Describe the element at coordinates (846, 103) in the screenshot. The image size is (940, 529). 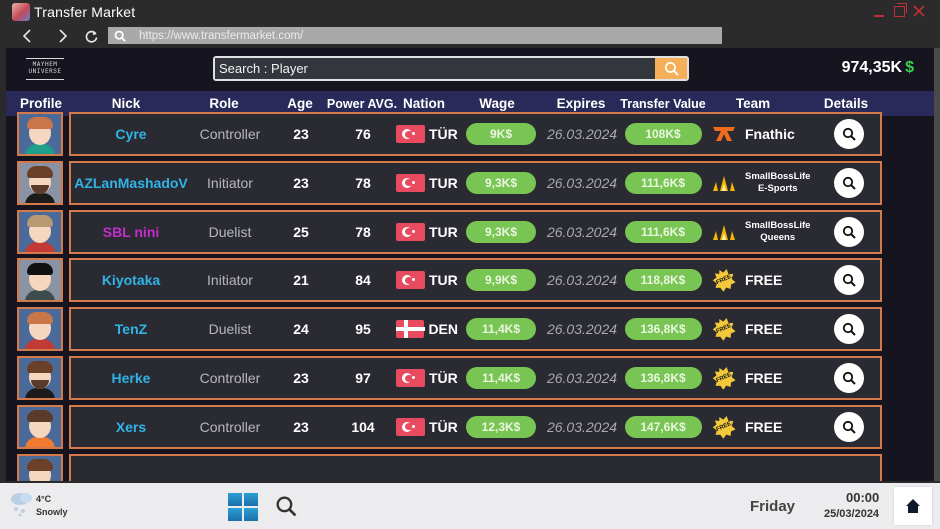
I see `column-details: Details` at that location.